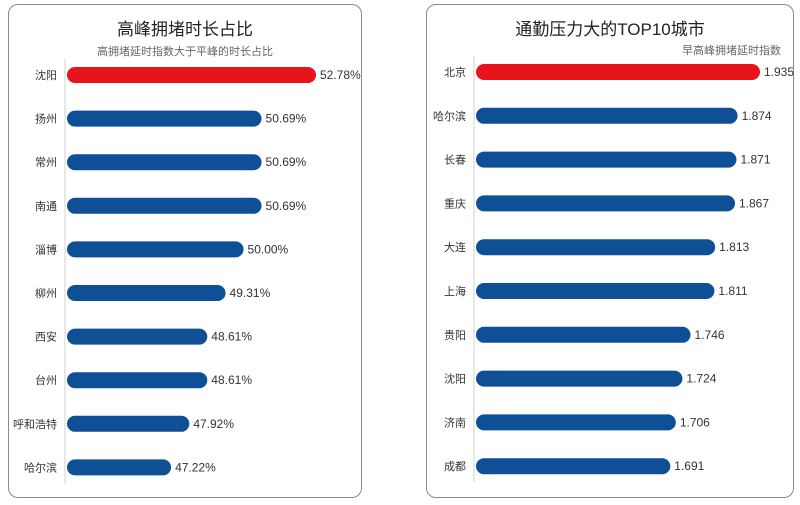  I want to click on category-label: 重庆, so click(455, 203).